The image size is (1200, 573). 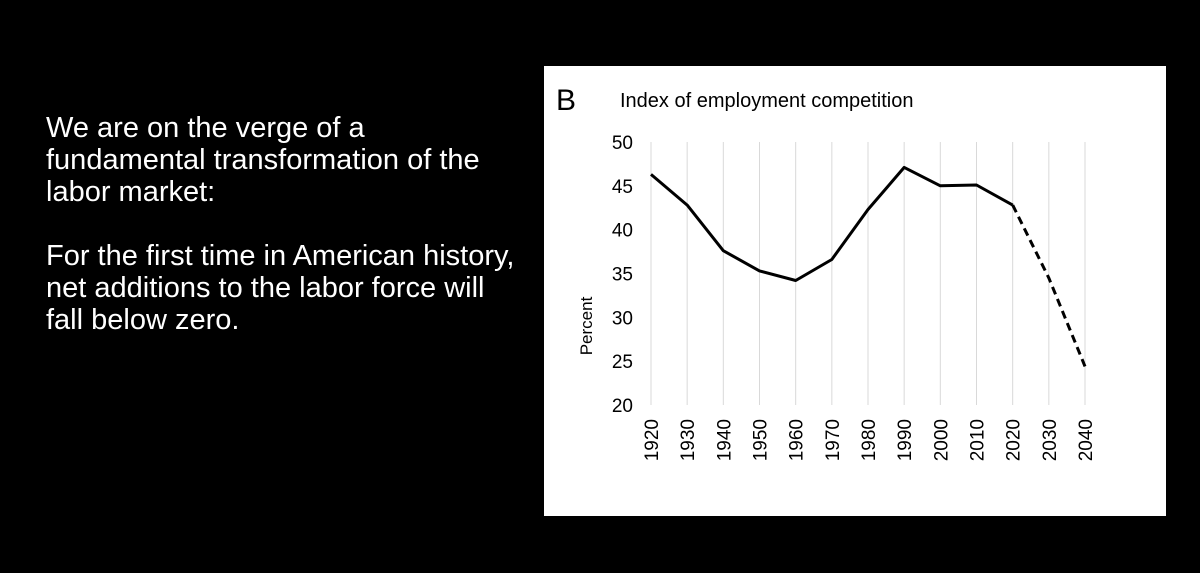 What do you see at coordinates (905, 440) in the screenshot?
I see `x-tick-label: 1990` at bounding box center [905, 440].